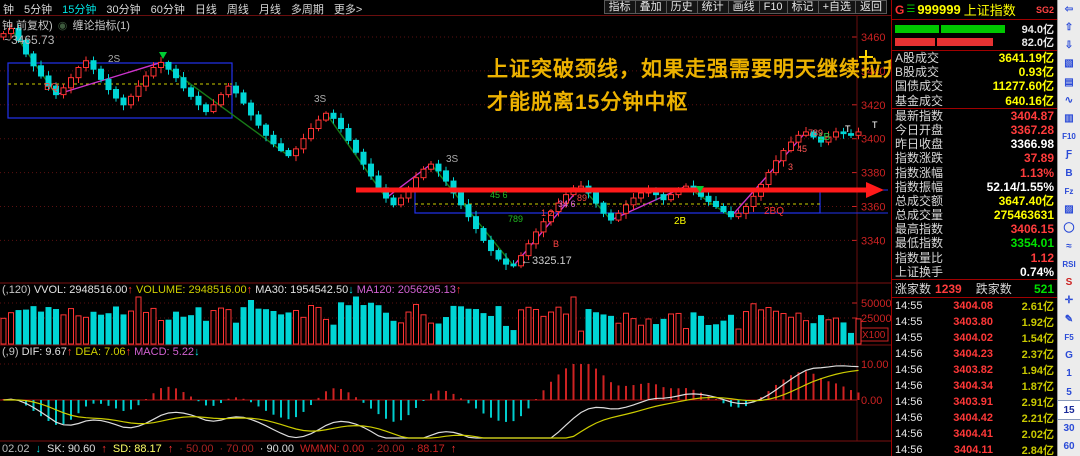  What do you see at coordinates (974, 289) in the screenshot?
I see `advancers-row: 涨家数 1239 跌家数 521` at bounding box center [974, 289].